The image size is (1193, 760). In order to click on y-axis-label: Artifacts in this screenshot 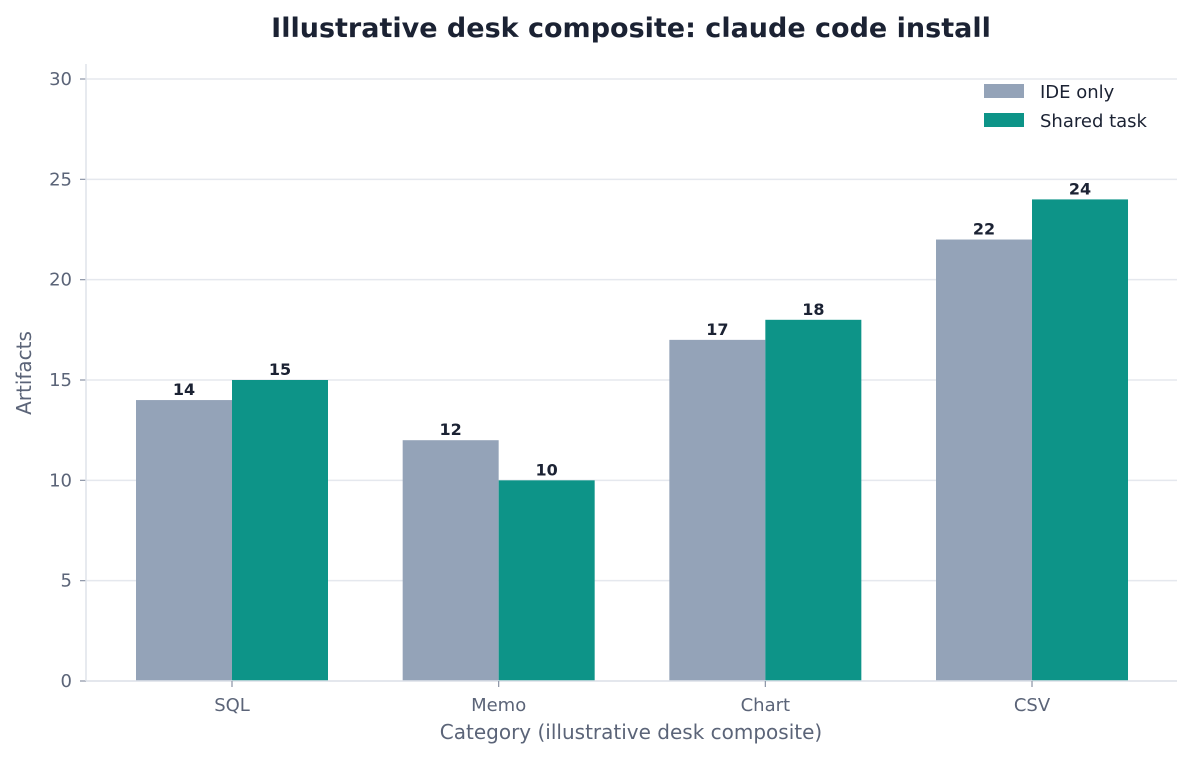, I will do `click(24, 373)`.